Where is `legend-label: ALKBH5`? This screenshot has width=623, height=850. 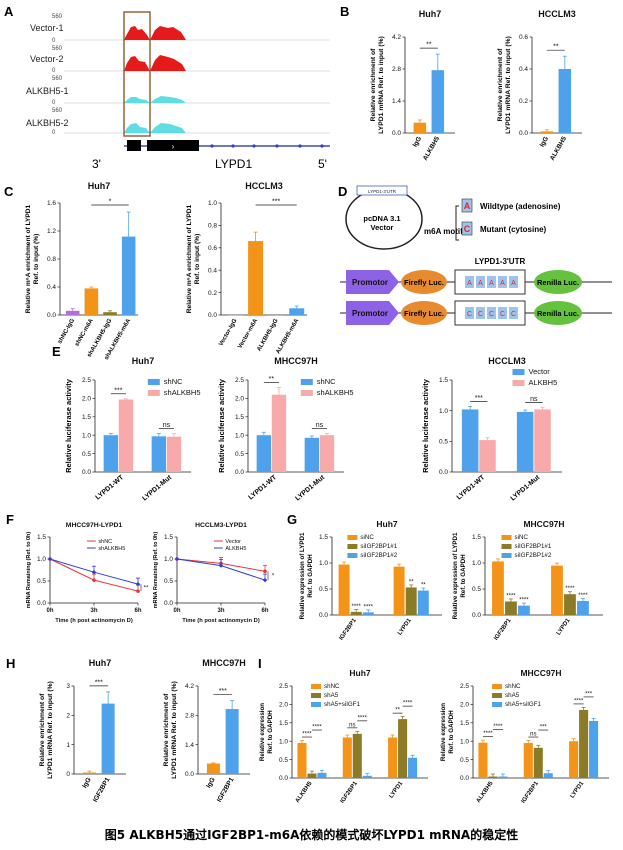
legend-label: ALKBH5 is located at coordinates (235, 549).